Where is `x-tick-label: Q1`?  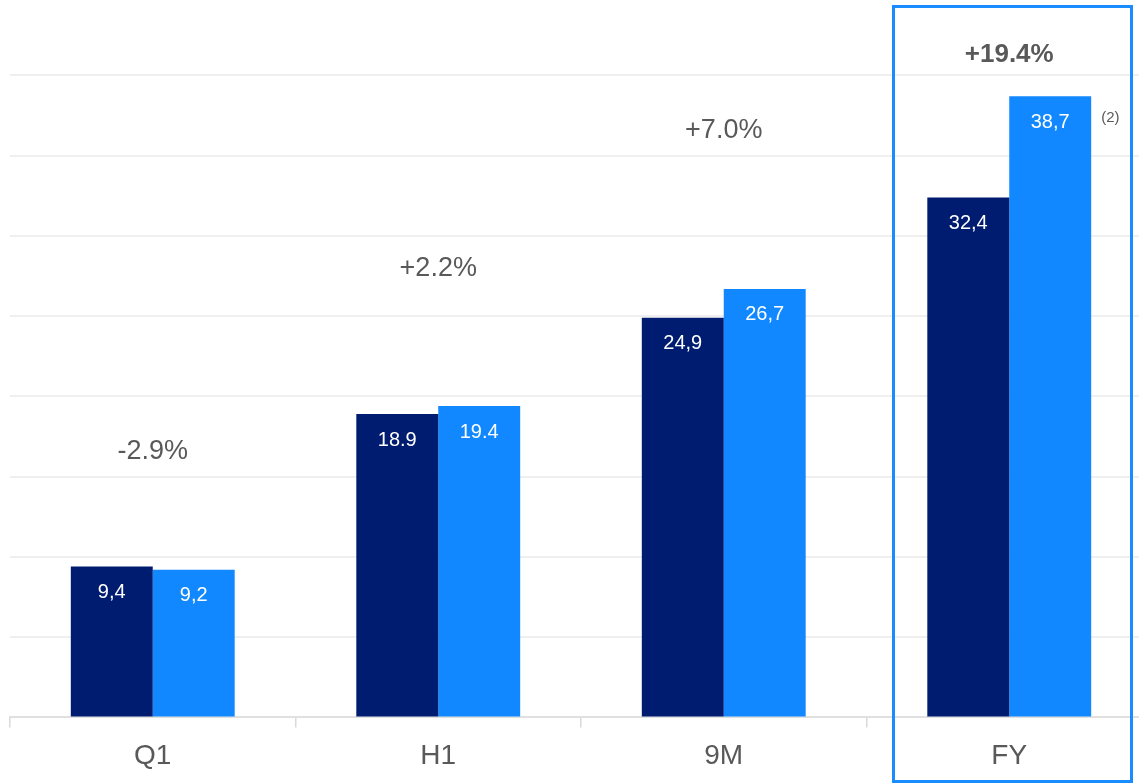 x-tick-label: Q1 is located at coordinates (153, 754).